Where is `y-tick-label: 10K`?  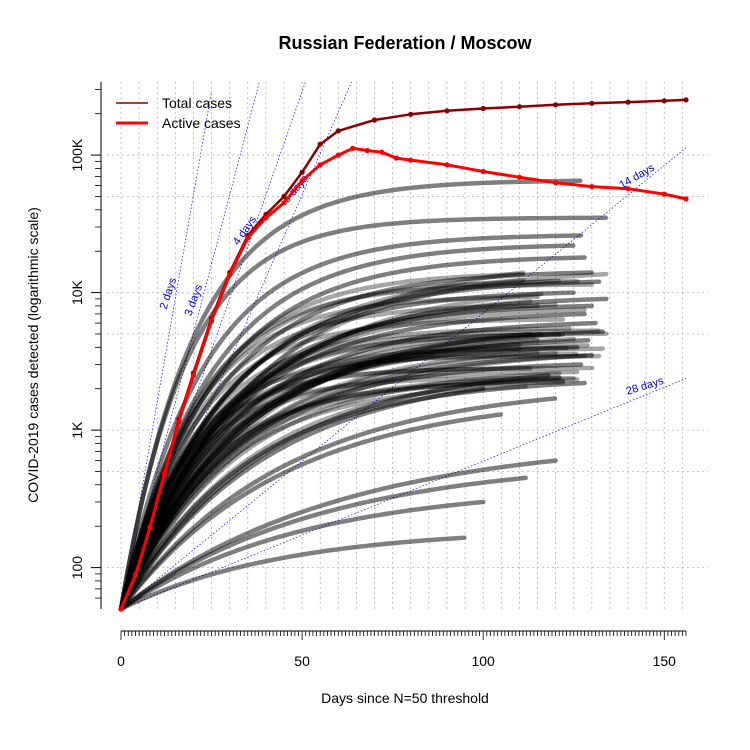
y-tick-label: 10K is located at coordinates (77, 292).